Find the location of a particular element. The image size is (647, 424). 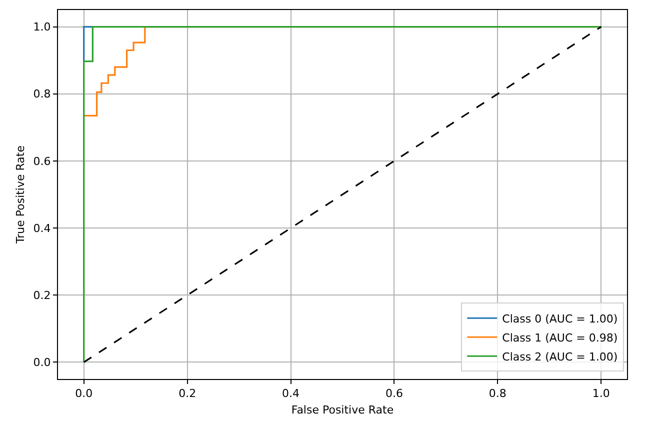

x-tick-label: 0.8 is located at coordinates (497, 393).